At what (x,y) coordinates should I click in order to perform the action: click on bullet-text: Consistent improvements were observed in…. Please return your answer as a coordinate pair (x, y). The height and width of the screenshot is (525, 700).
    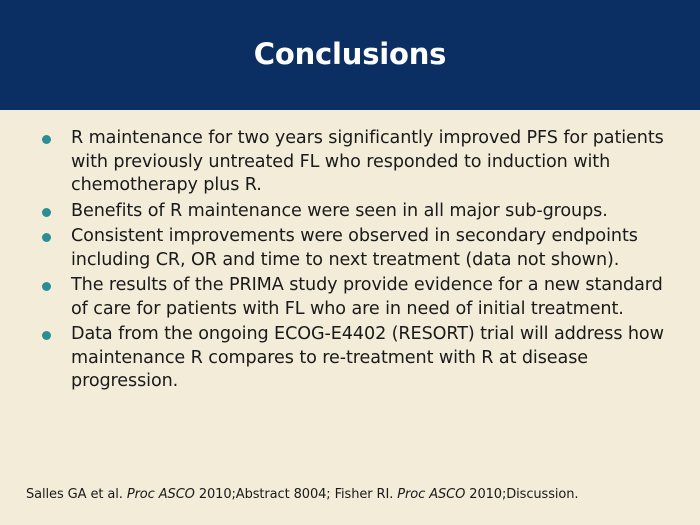
    Looking at the image, I should click on (354, 248).